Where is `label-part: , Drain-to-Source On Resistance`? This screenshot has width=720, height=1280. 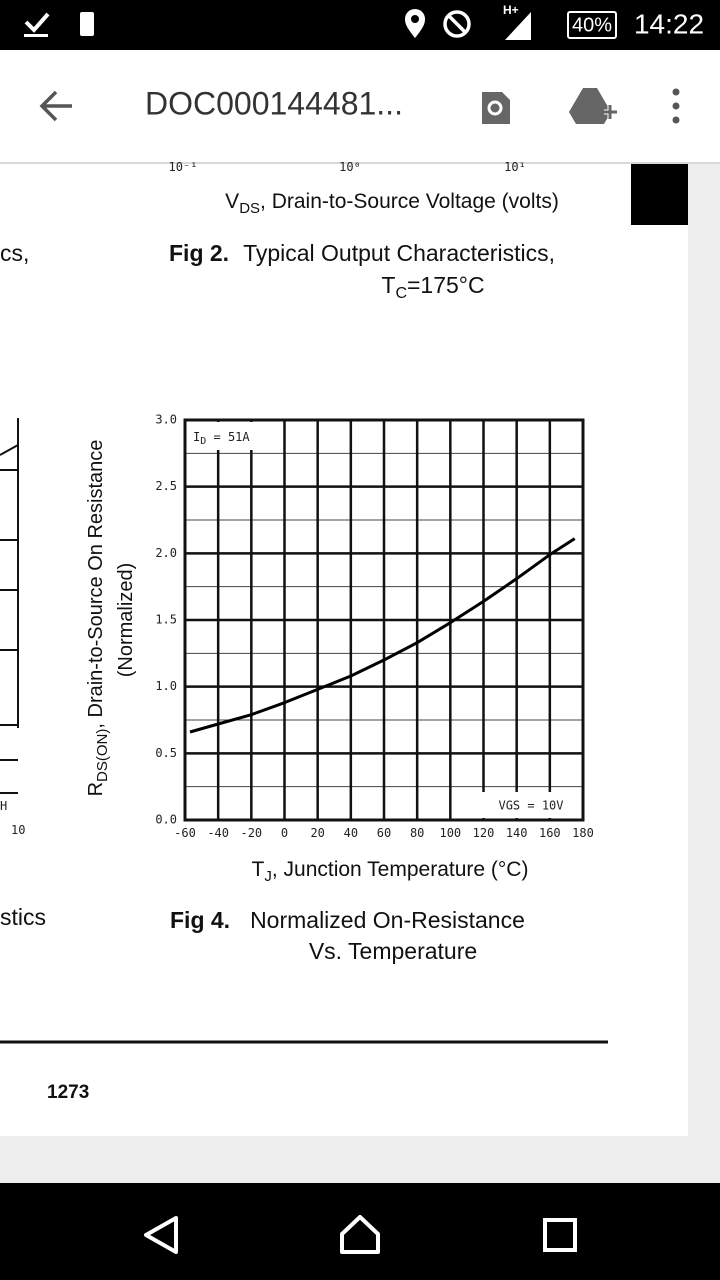
label-part: , Drain-to-Source On Resistance is located at coordinates (96, 584).